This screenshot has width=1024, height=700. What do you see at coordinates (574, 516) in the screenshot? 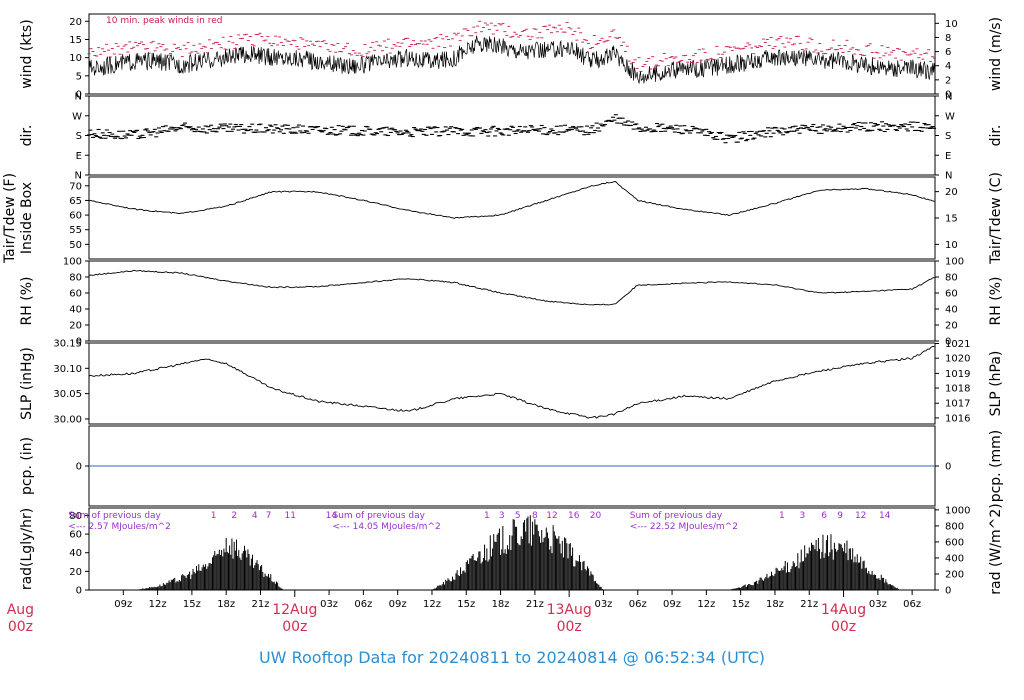
I see `rad-hour-label: 16` at bounding box center [574, 516].